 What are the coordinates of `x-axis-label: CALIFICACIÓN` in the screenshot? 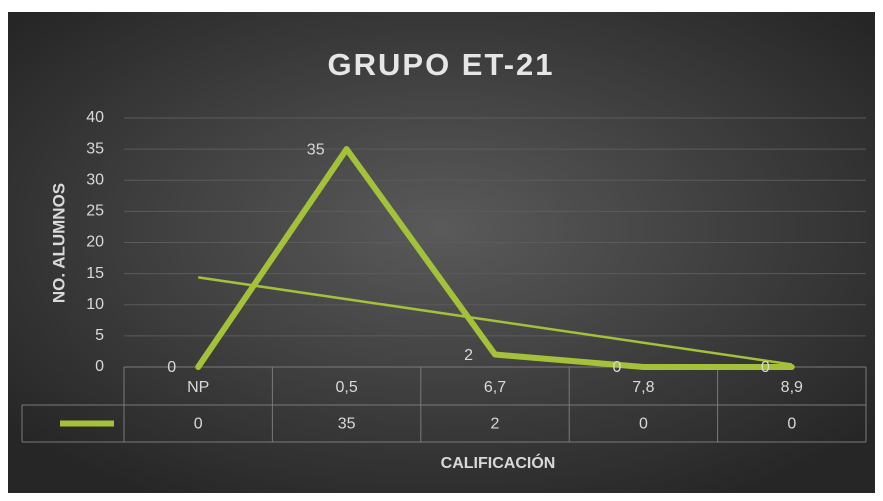 It's located at (498, 462).